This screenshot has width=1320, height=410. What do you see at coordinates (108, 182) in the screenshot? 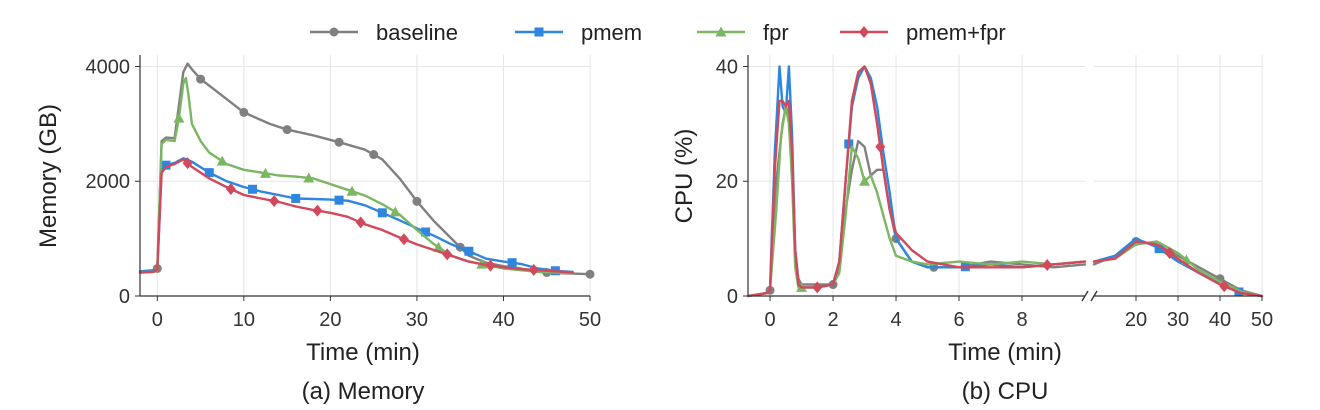
I see `memory-y-tick-label: 2000` at bounding box center [108, 182].